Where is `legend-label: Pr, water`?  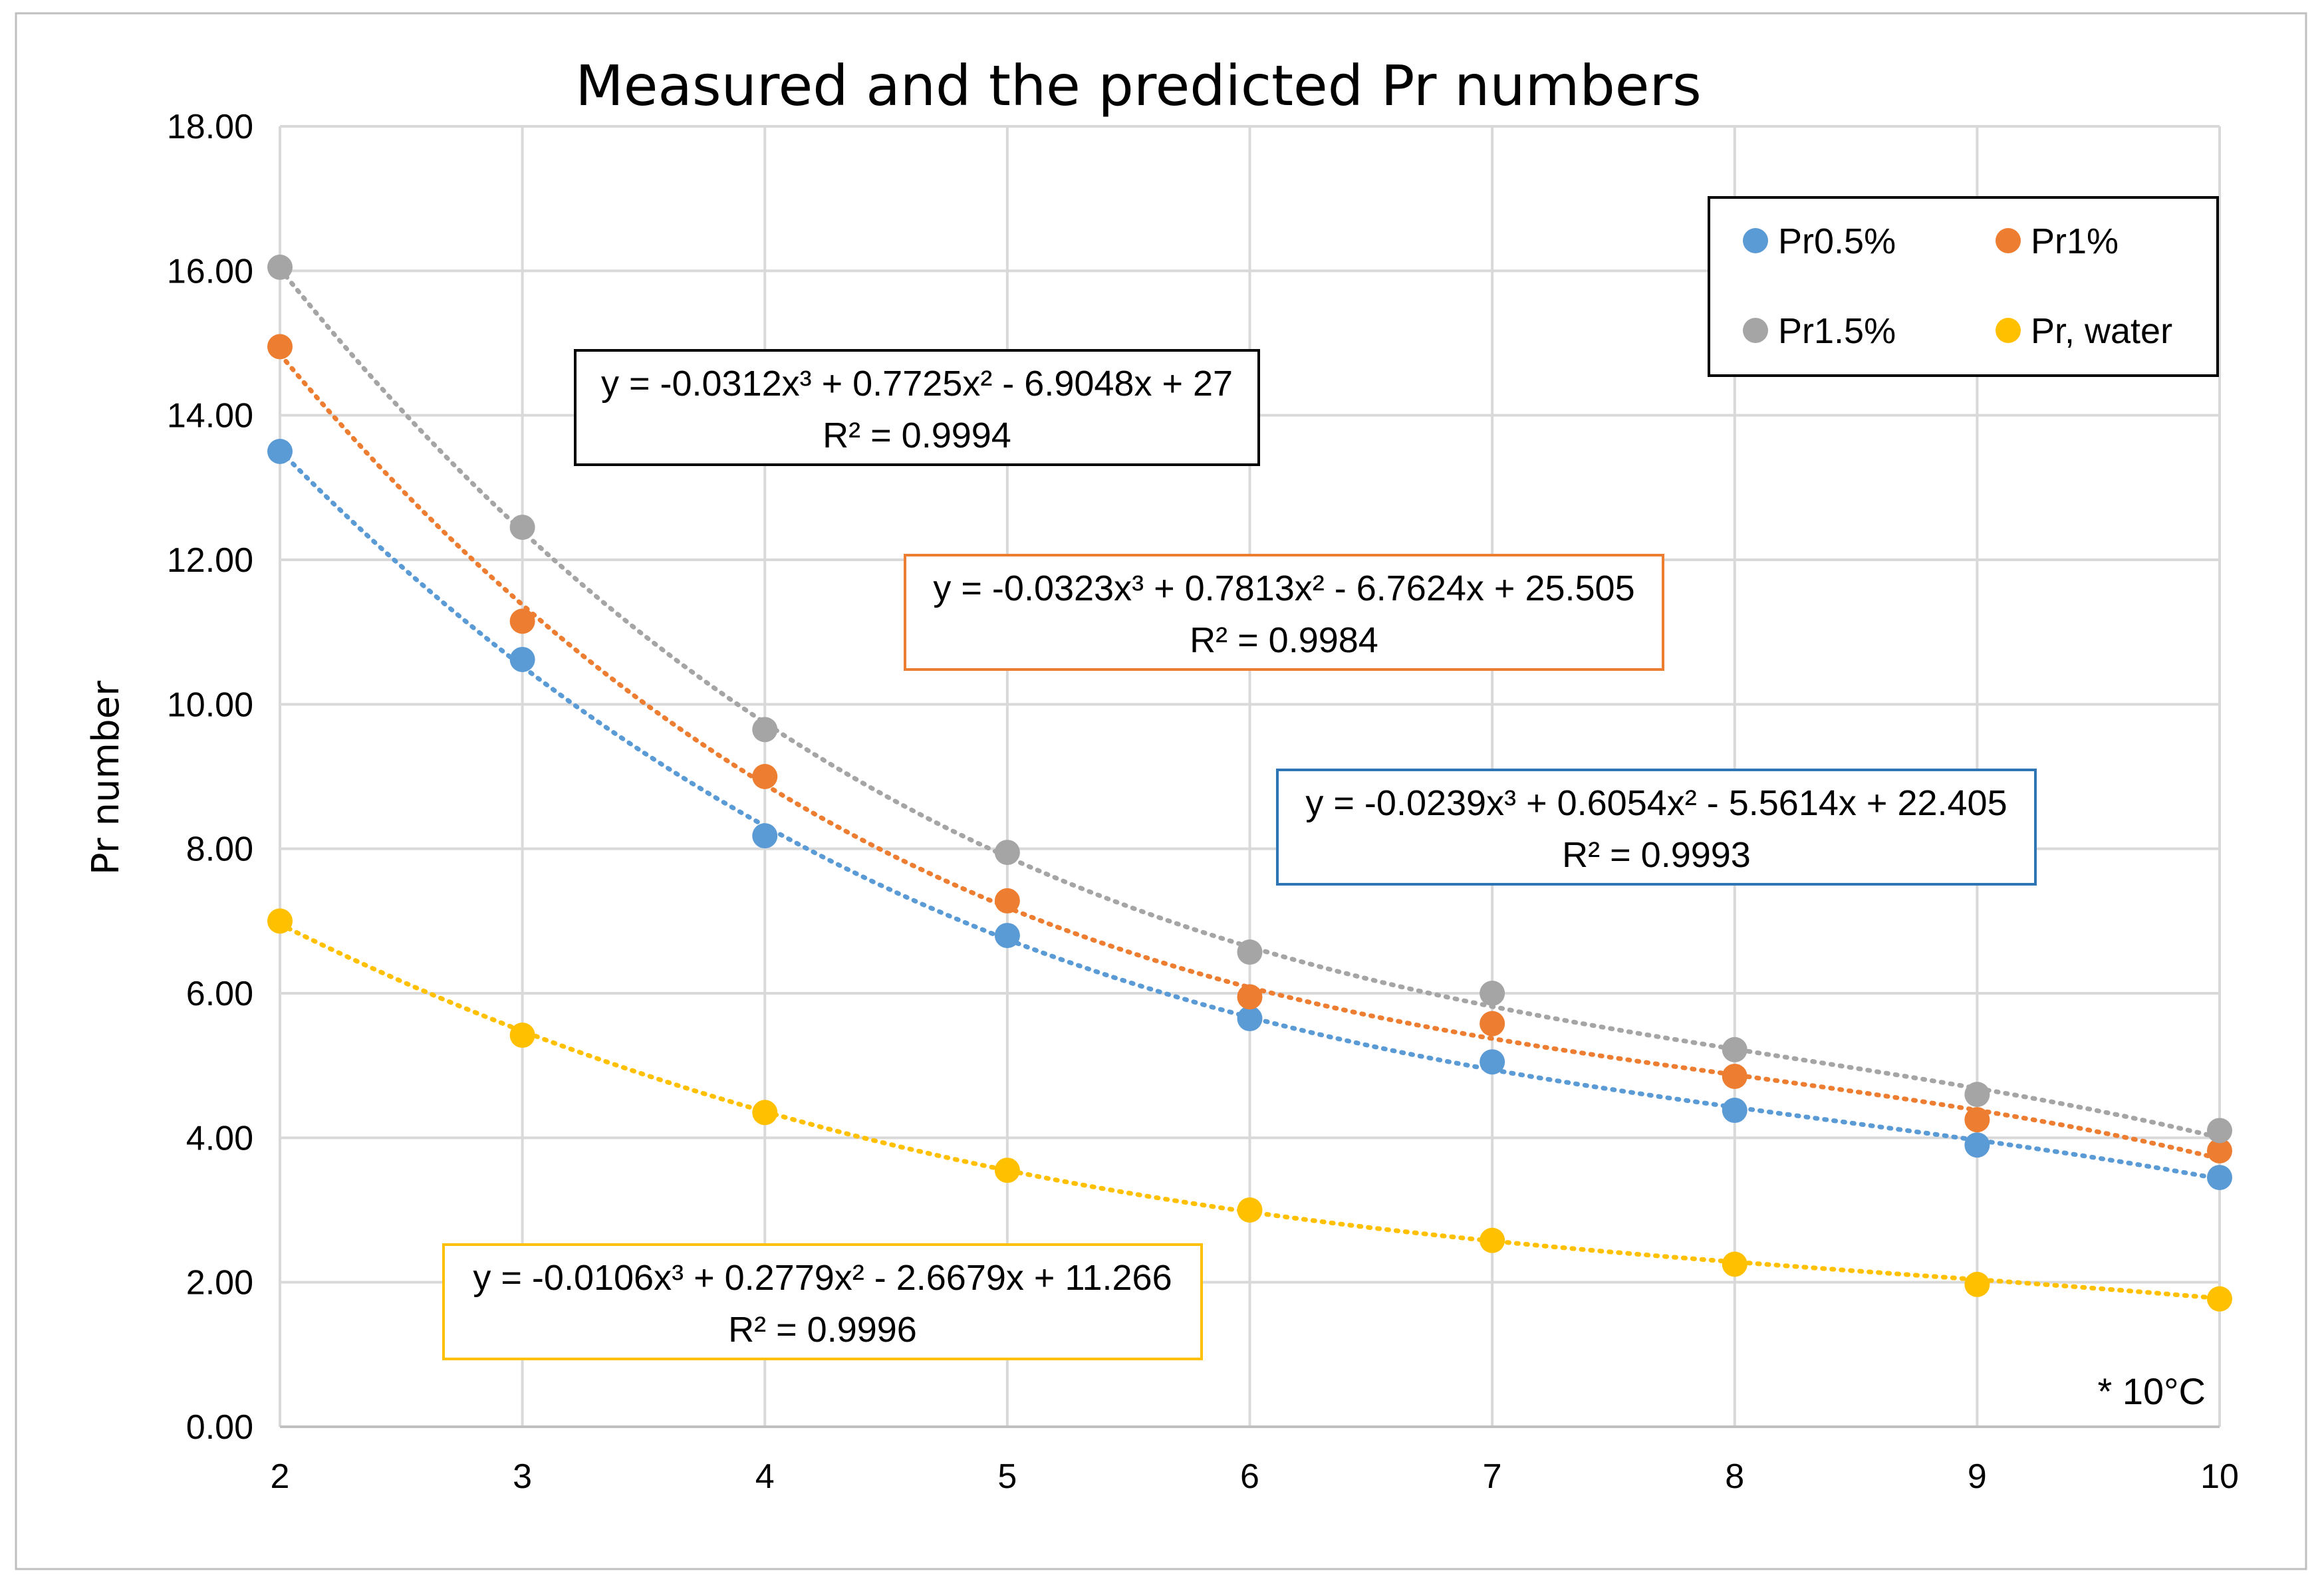
legend-label: Pr, water is located at coordinates (2101, 331).